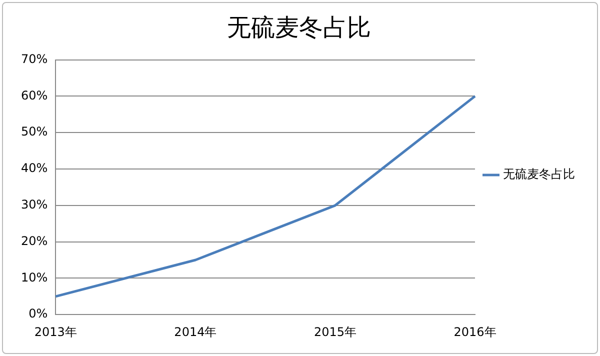  What do you see at coordinates (34, 241) in the screenshot?
I see `y-tick-label: 20%` at bounding box center [34, 241].